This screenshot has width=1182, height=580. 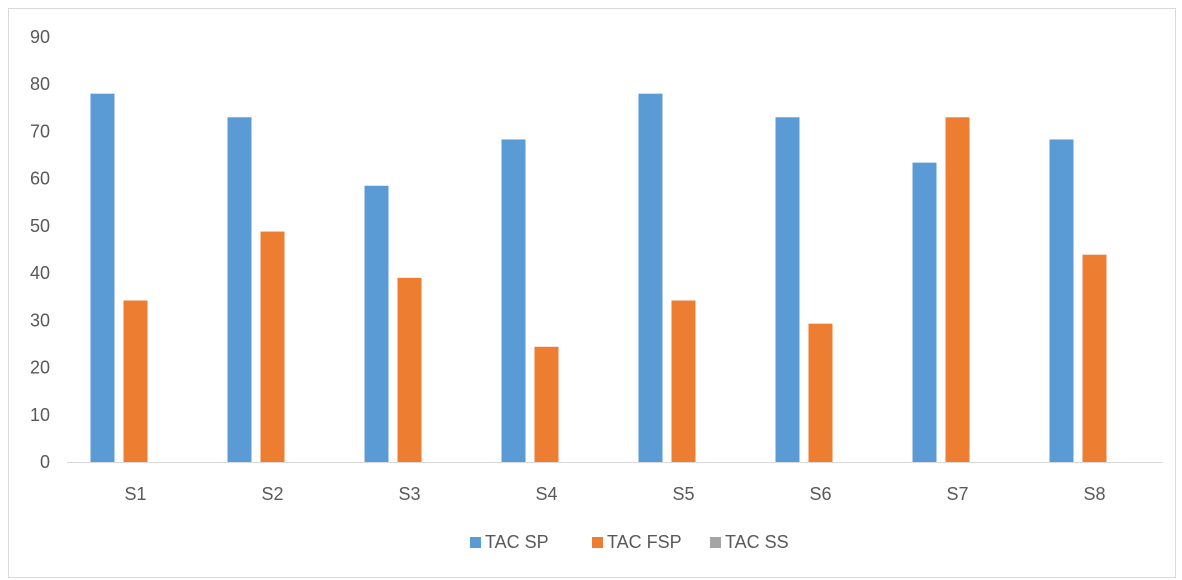 What do you see at coordinates (272, 346) in the screenshot?
I see `bar-tac-fsp-s2` at bounding box center [272, 346].